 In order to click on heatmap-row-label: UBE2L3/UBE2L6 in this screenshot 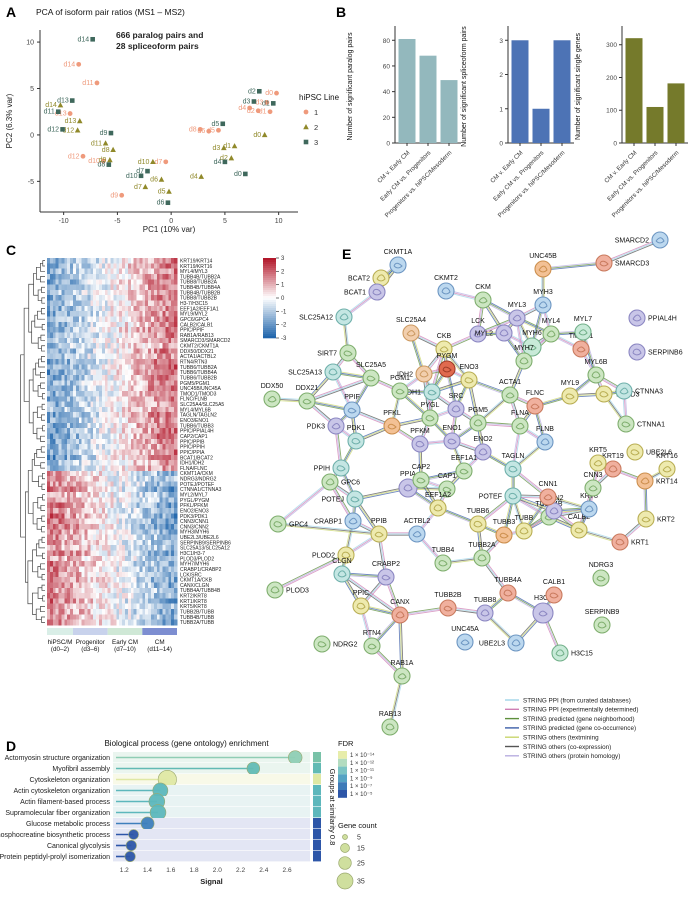, I will do `click(199, 538)`.